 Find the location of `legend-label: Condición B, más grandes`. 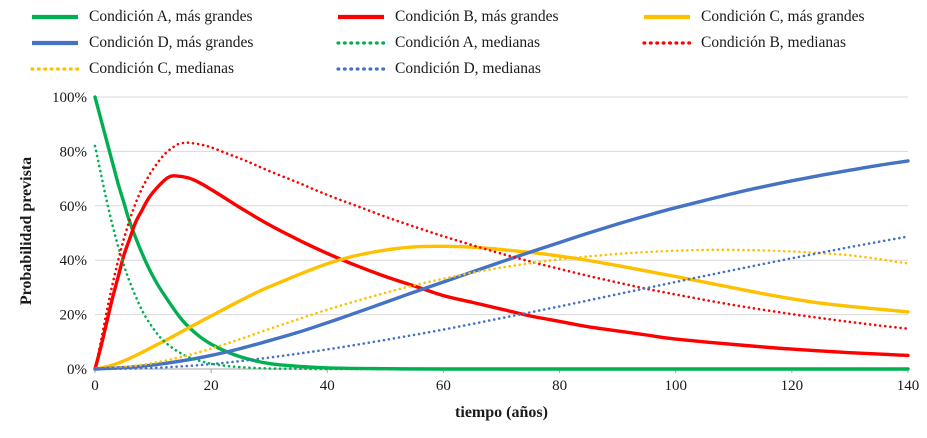

legend-label: Condición B, más grandes is located at coordinates (477, 16).